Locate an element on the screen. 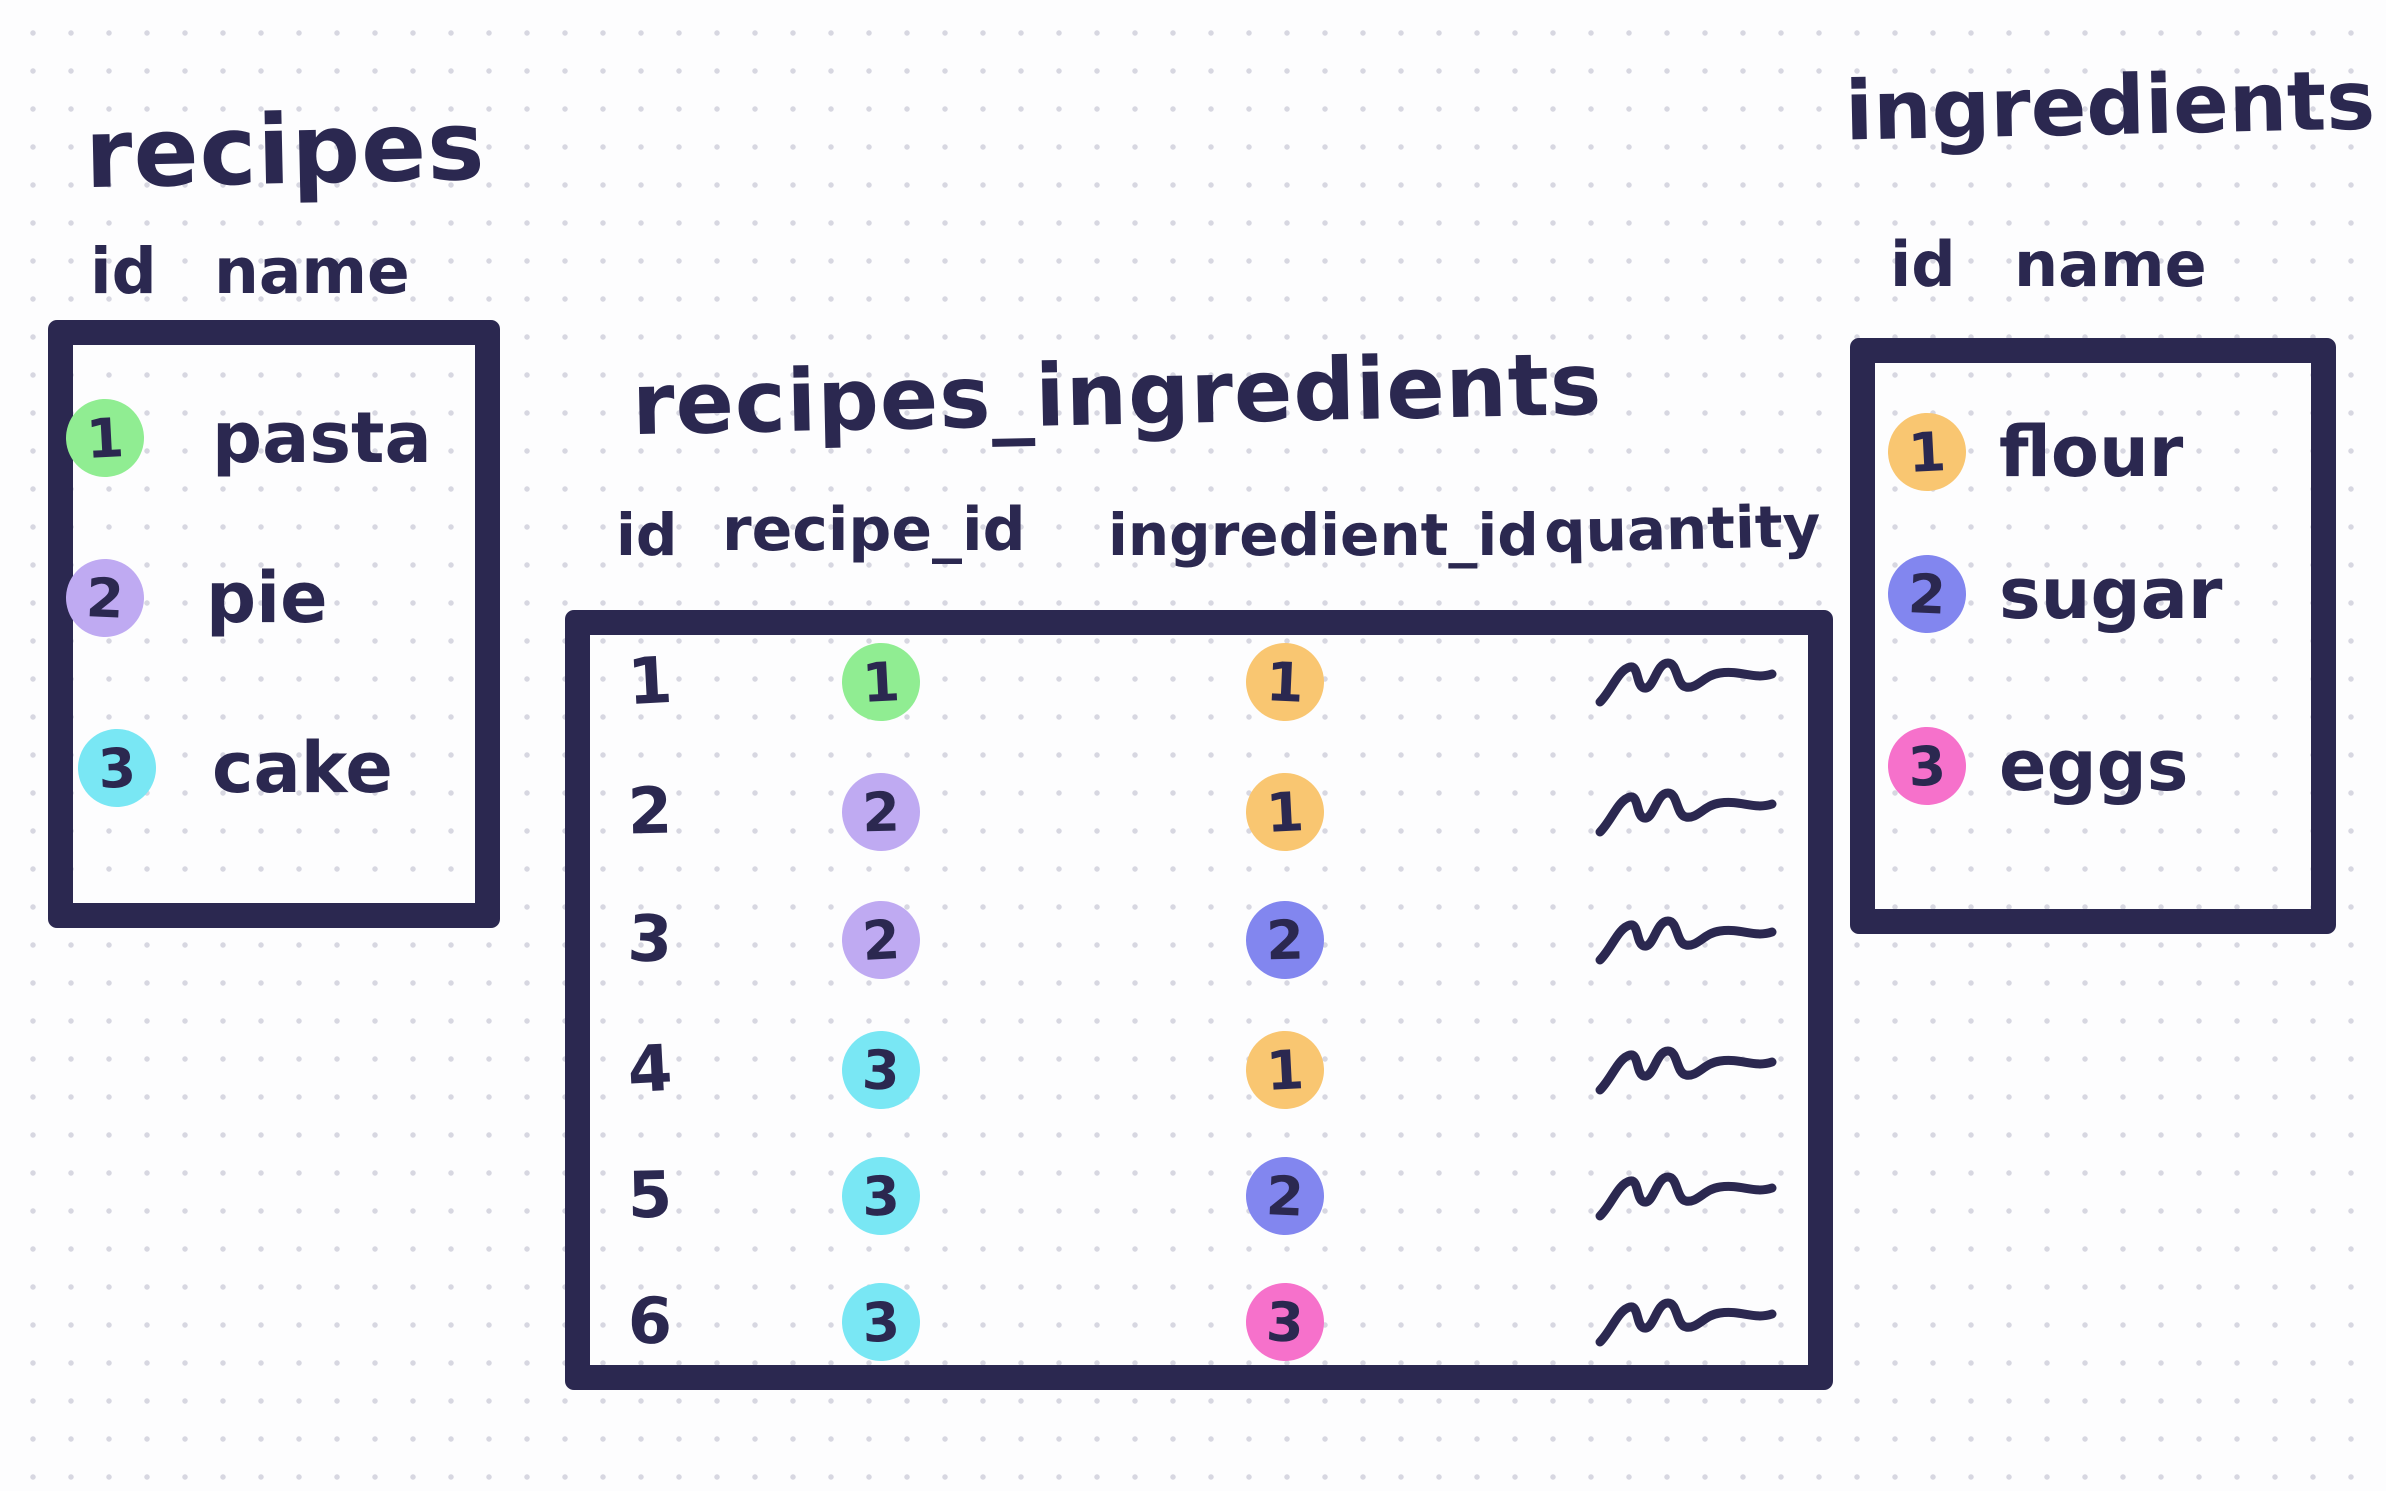  ri-row-id: 3 is located at coordinates (650, 940).